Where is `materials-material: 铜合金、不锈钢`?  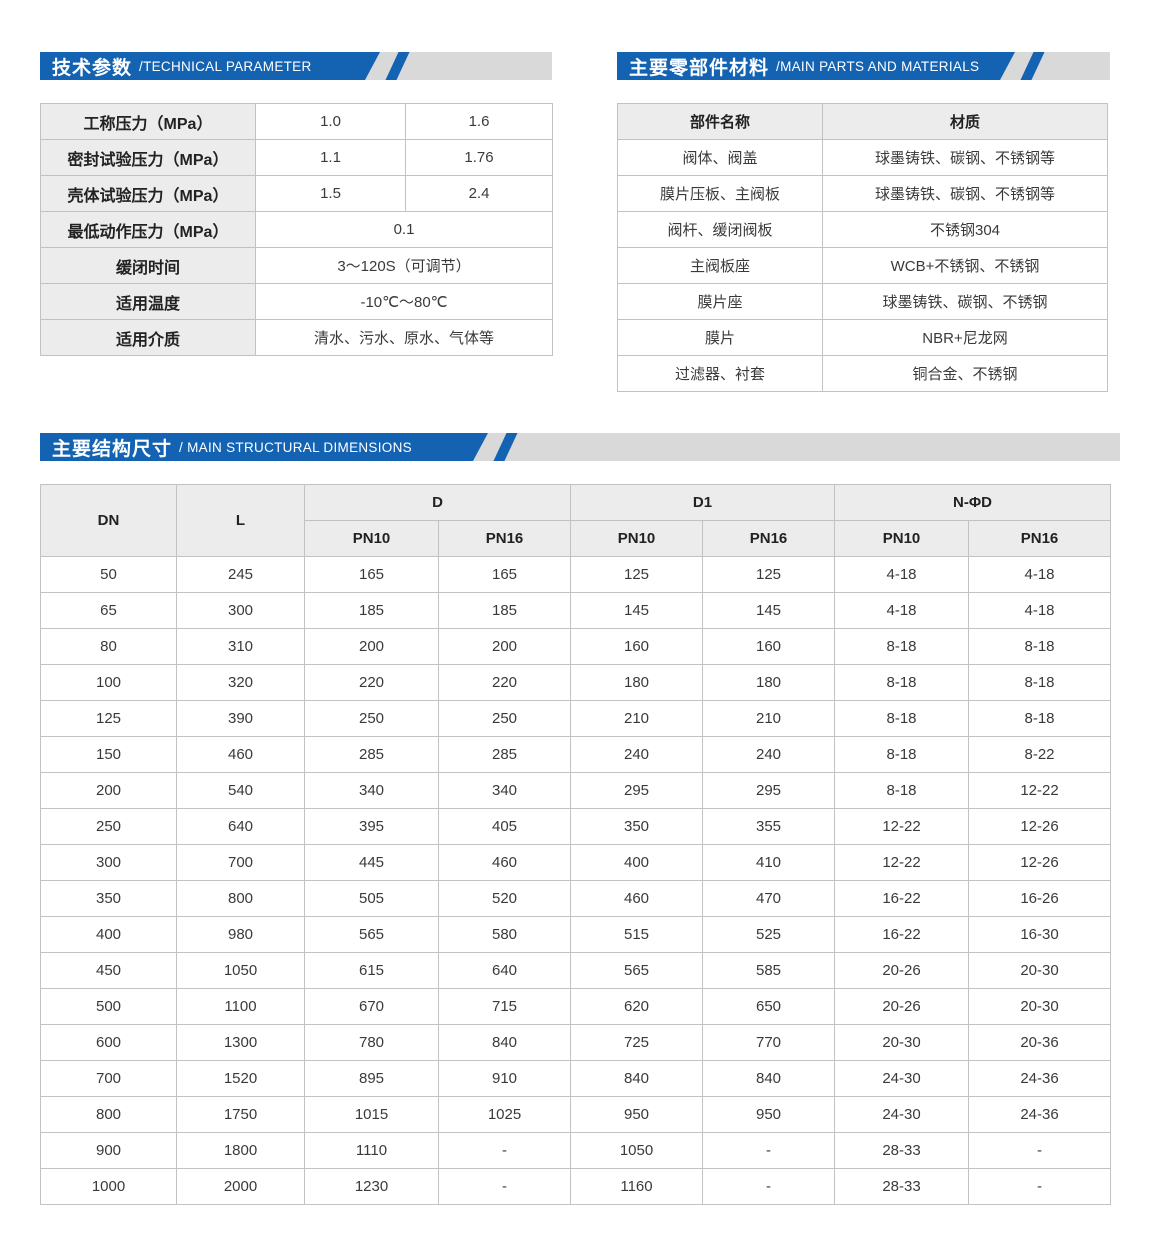 materials-material: 铜合金、不锈钢 is located at coordinates (965, 373).